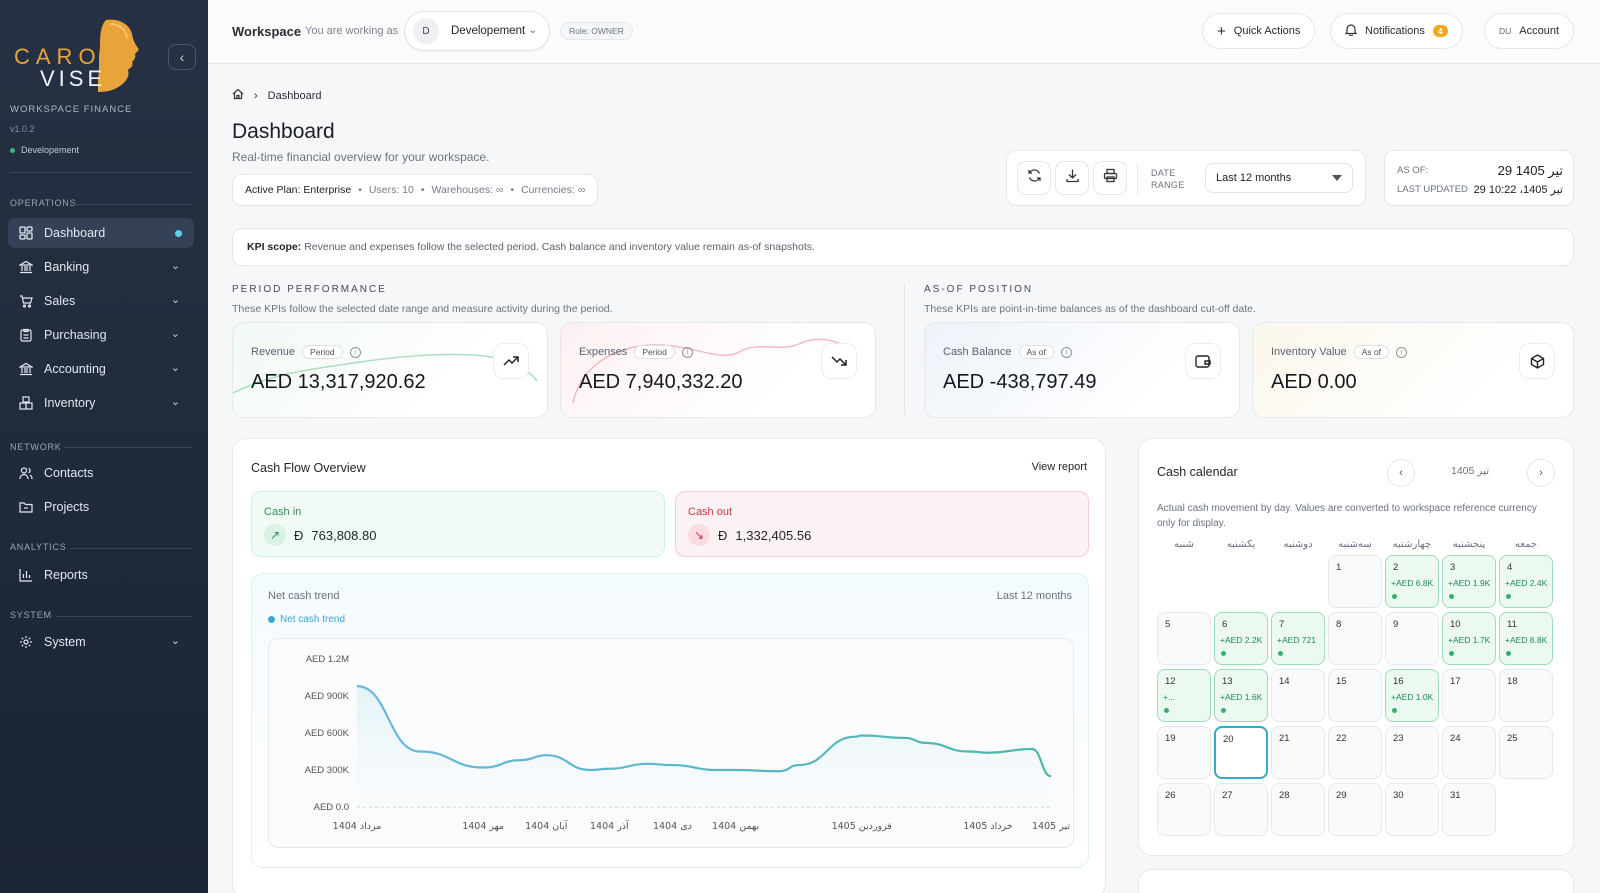 The image size is (1600, 893). I want to click on calendar-day: 27, so click(1241, 809).